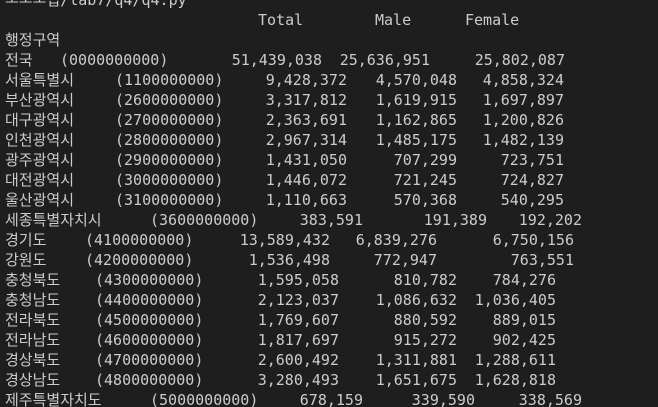  I want to click on male-value: 915,272, so click(425, 340).